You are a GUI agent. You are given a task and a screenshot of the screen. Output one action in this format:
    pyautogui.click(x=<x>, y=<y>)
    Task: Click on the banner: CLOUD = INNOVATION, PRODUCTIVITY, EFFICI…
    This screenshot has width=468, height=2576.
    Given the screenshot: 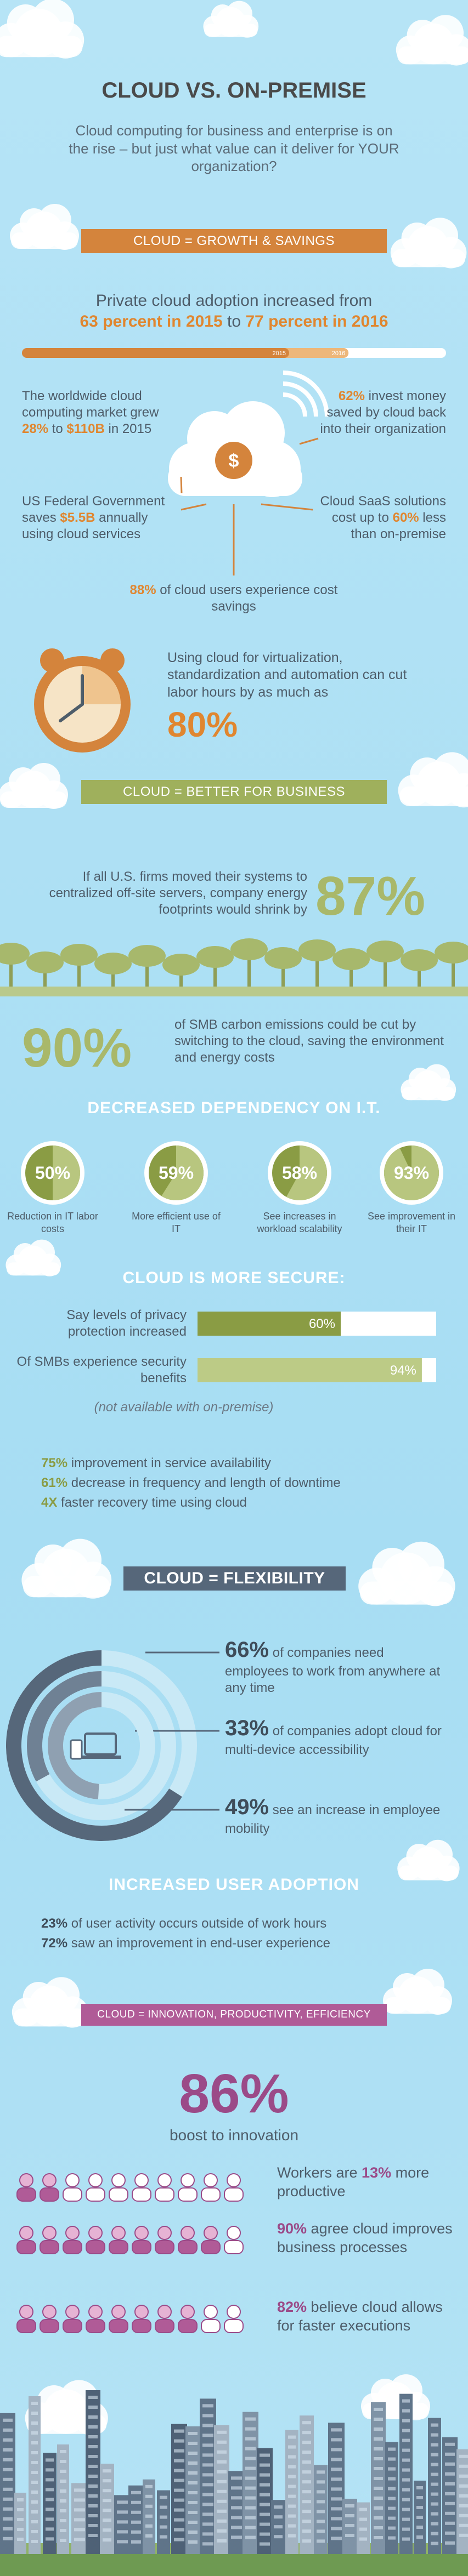 What is the action you would take?
    pyautogui.click(x=234, y=2015)
    